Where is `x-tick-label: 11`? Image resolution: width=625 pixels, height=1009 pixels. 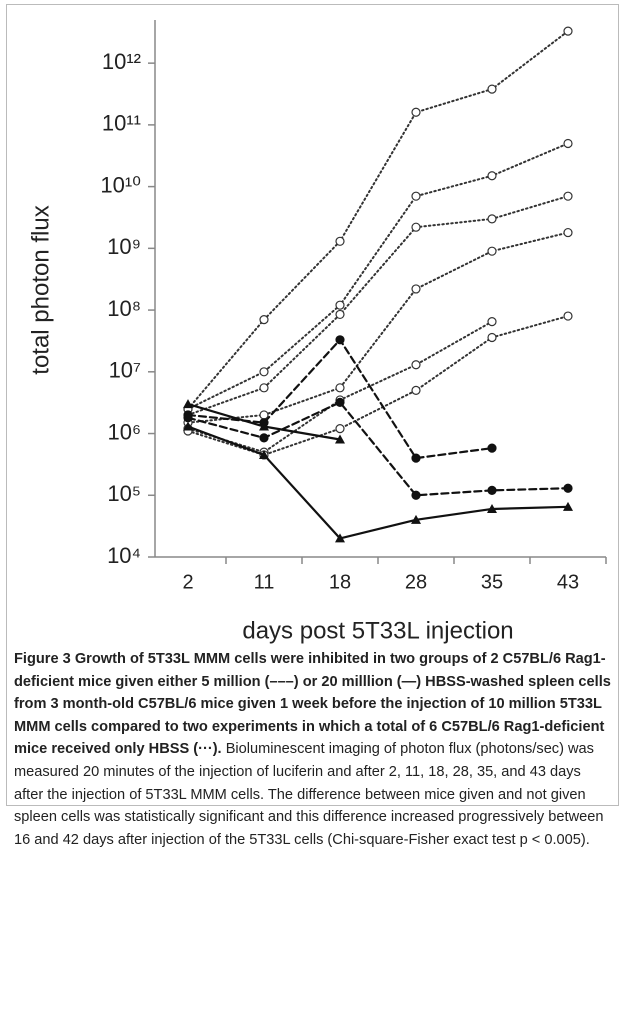 x-tick-label: 11 is located at coordinates (264, 582).